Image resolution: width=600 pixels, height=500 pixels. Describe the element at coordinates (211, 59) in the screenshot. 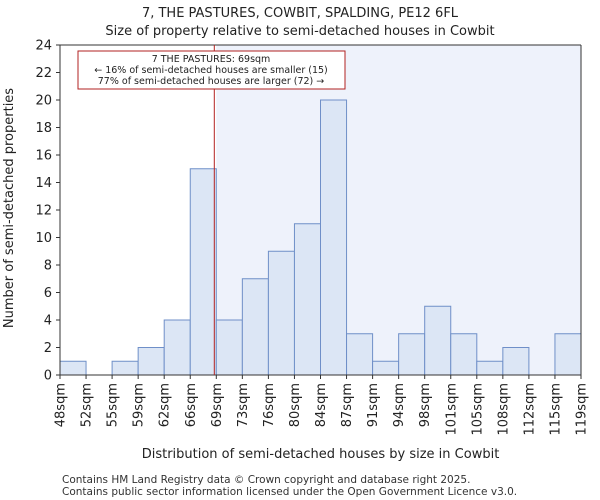

I see `annotation-line-1: 7 THE PASTURES: 69sqm` at that location.